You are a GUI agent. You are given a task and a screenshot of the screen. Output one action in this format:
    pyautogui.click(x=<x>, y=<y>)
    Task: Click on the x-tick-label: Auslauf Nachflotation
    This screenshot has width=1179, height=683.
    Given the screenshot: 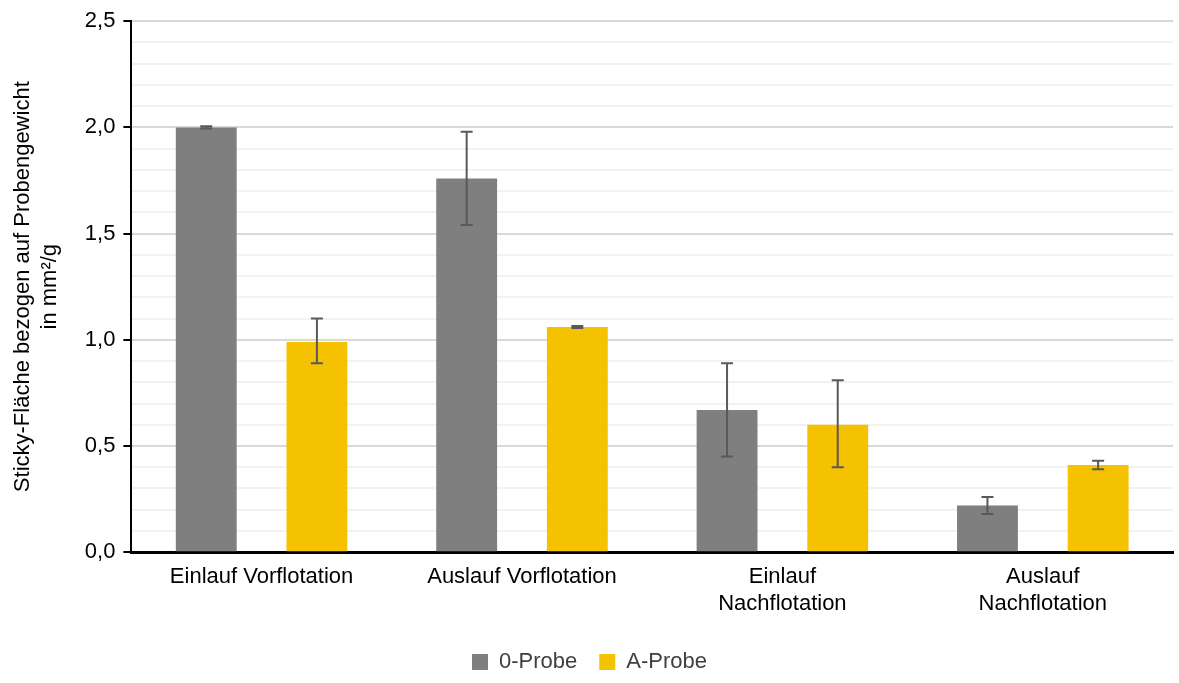 What is the action you would take?
    pyautogui.click(x=1043, y=589)
    